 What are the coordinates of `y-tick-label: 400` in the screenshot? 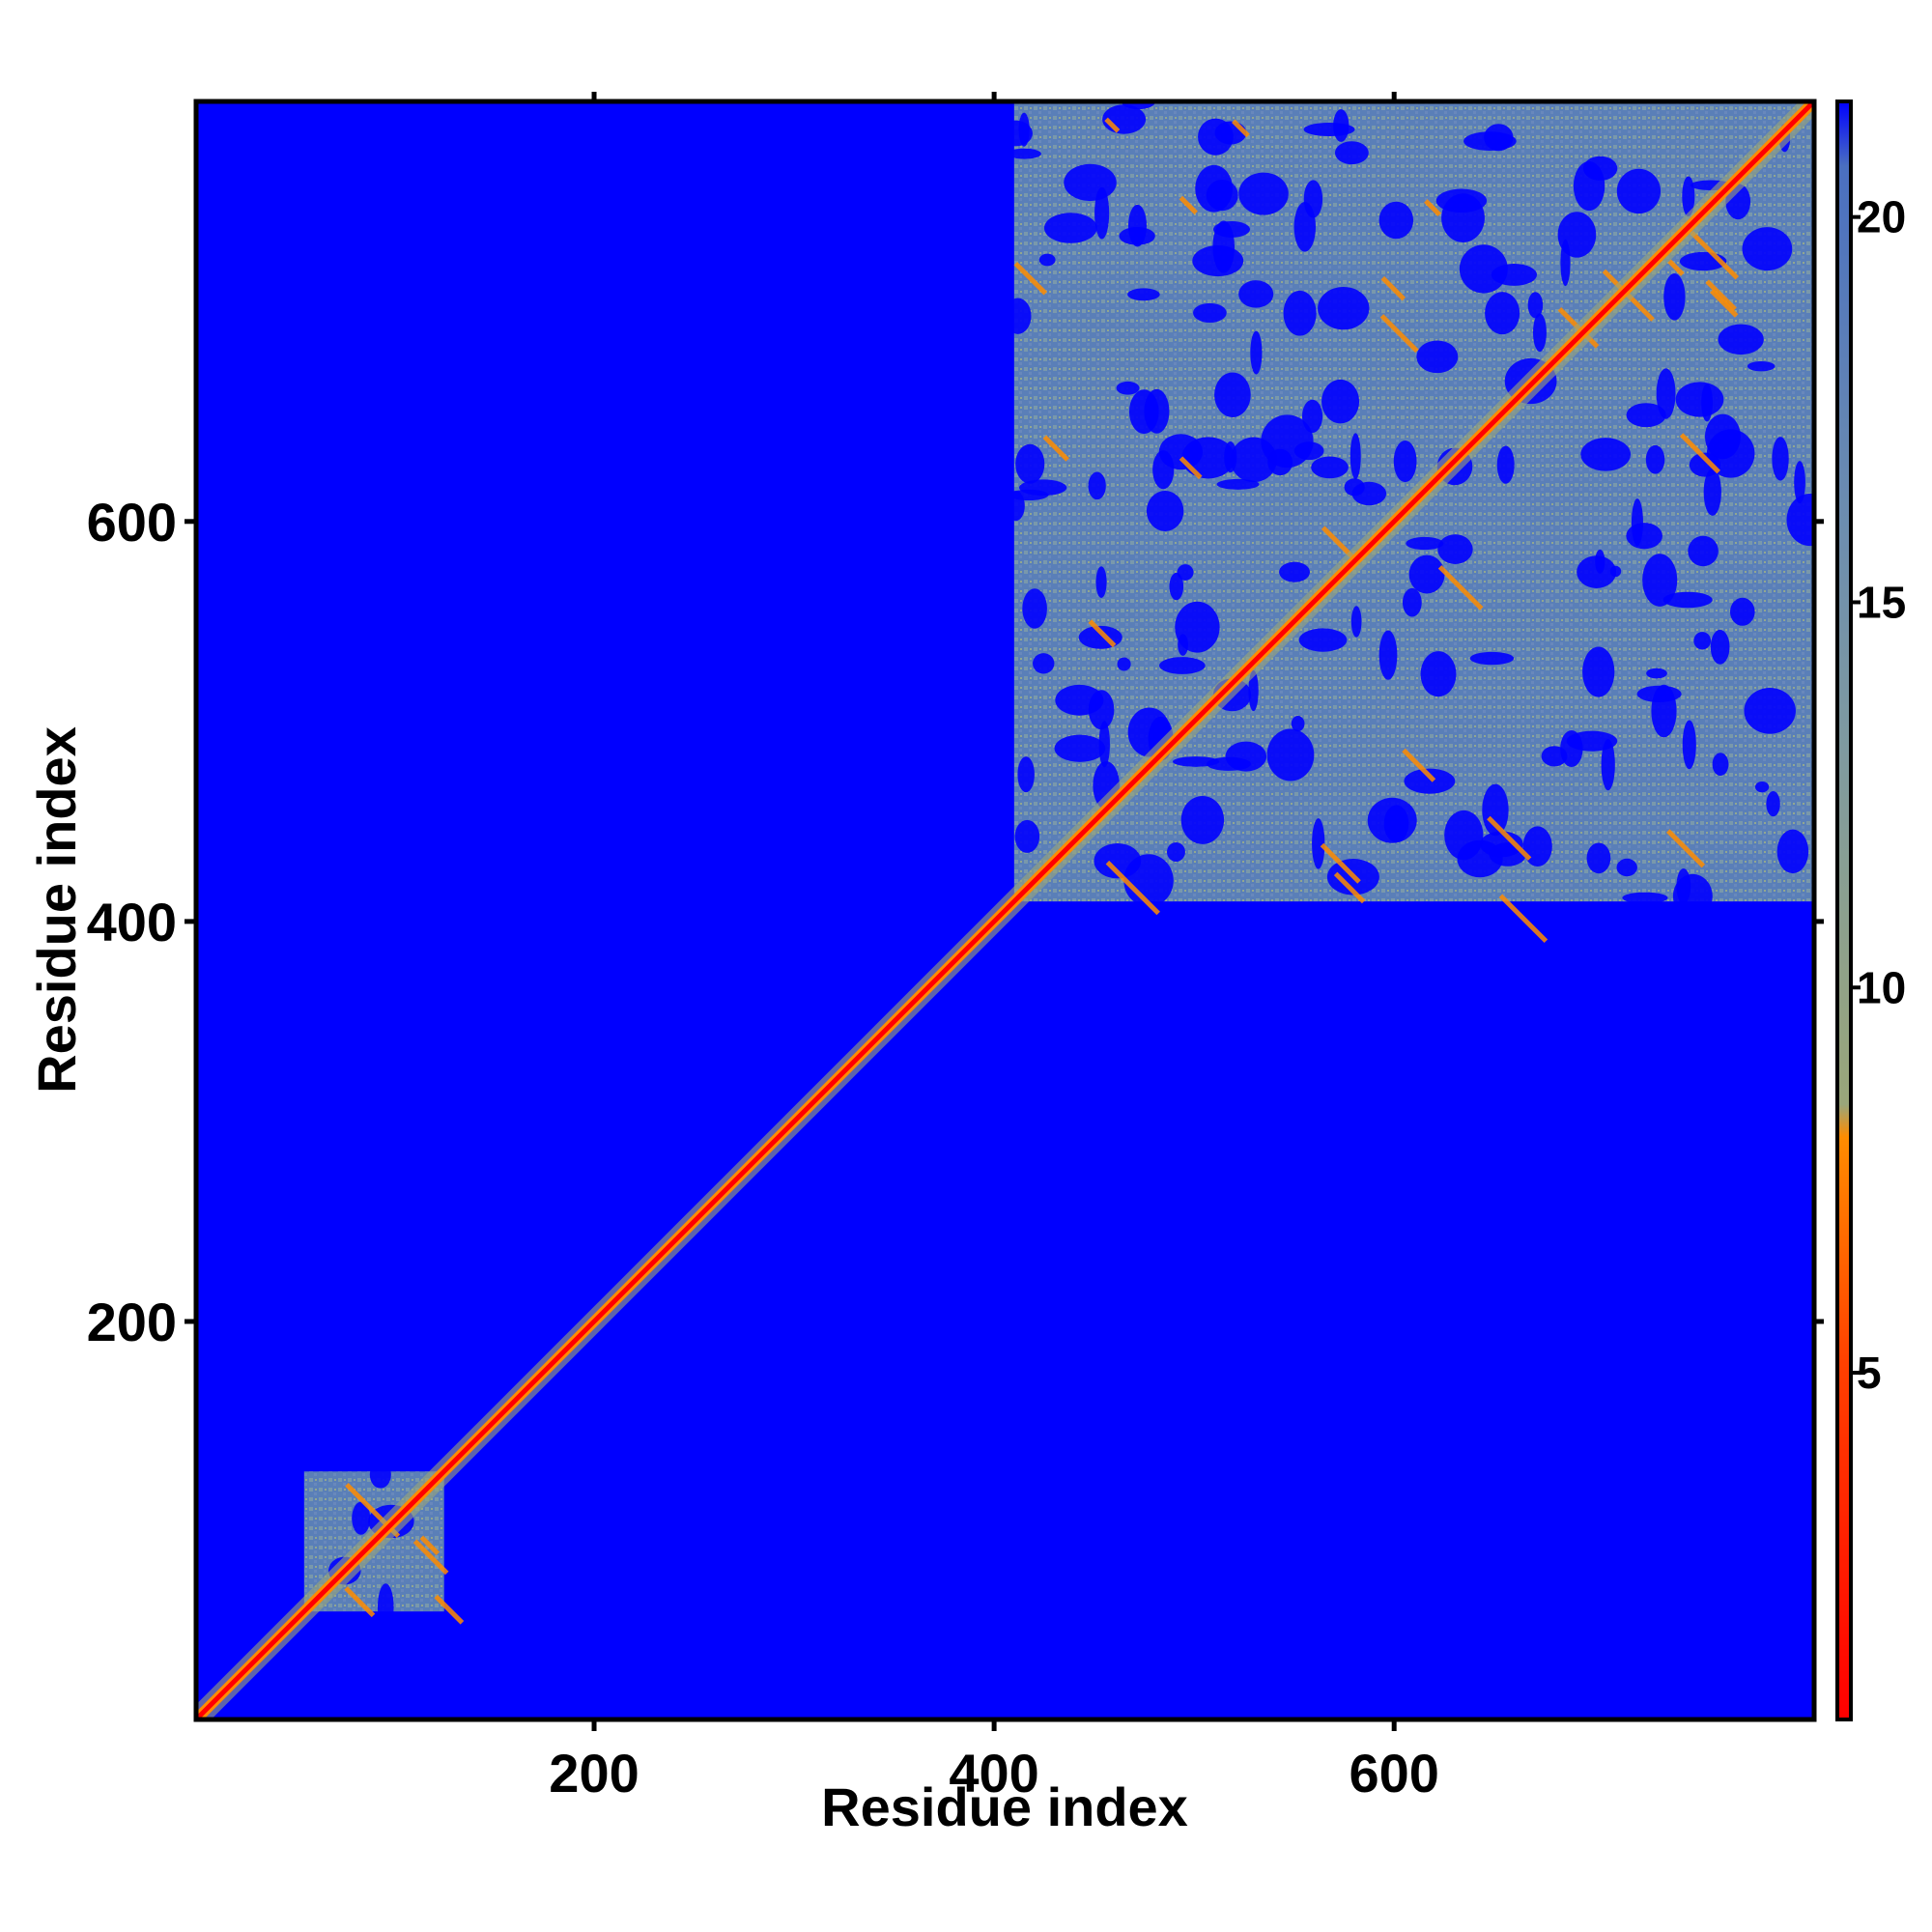 It's located at (132, 922).